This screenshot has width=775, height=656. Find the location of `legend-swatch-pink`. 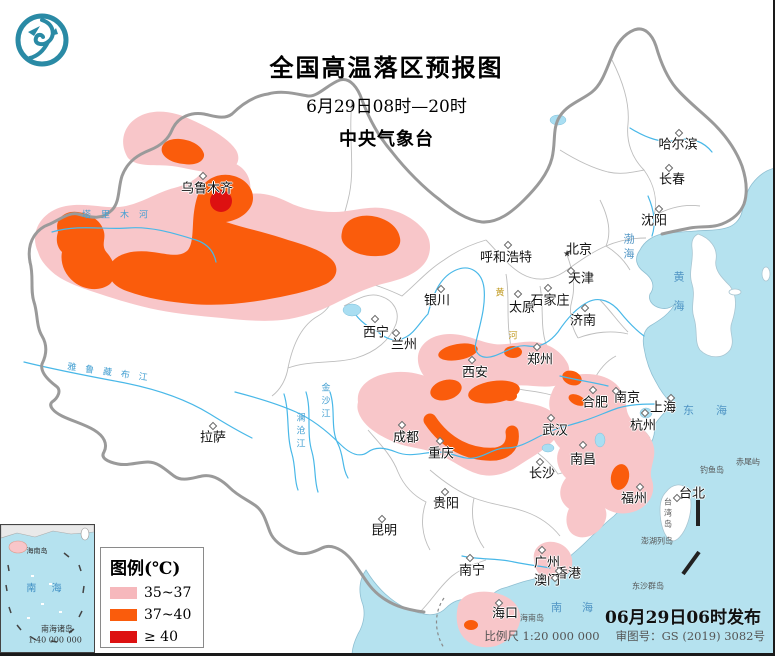

legend-swatch-pink is located at coordinates (123, 593).